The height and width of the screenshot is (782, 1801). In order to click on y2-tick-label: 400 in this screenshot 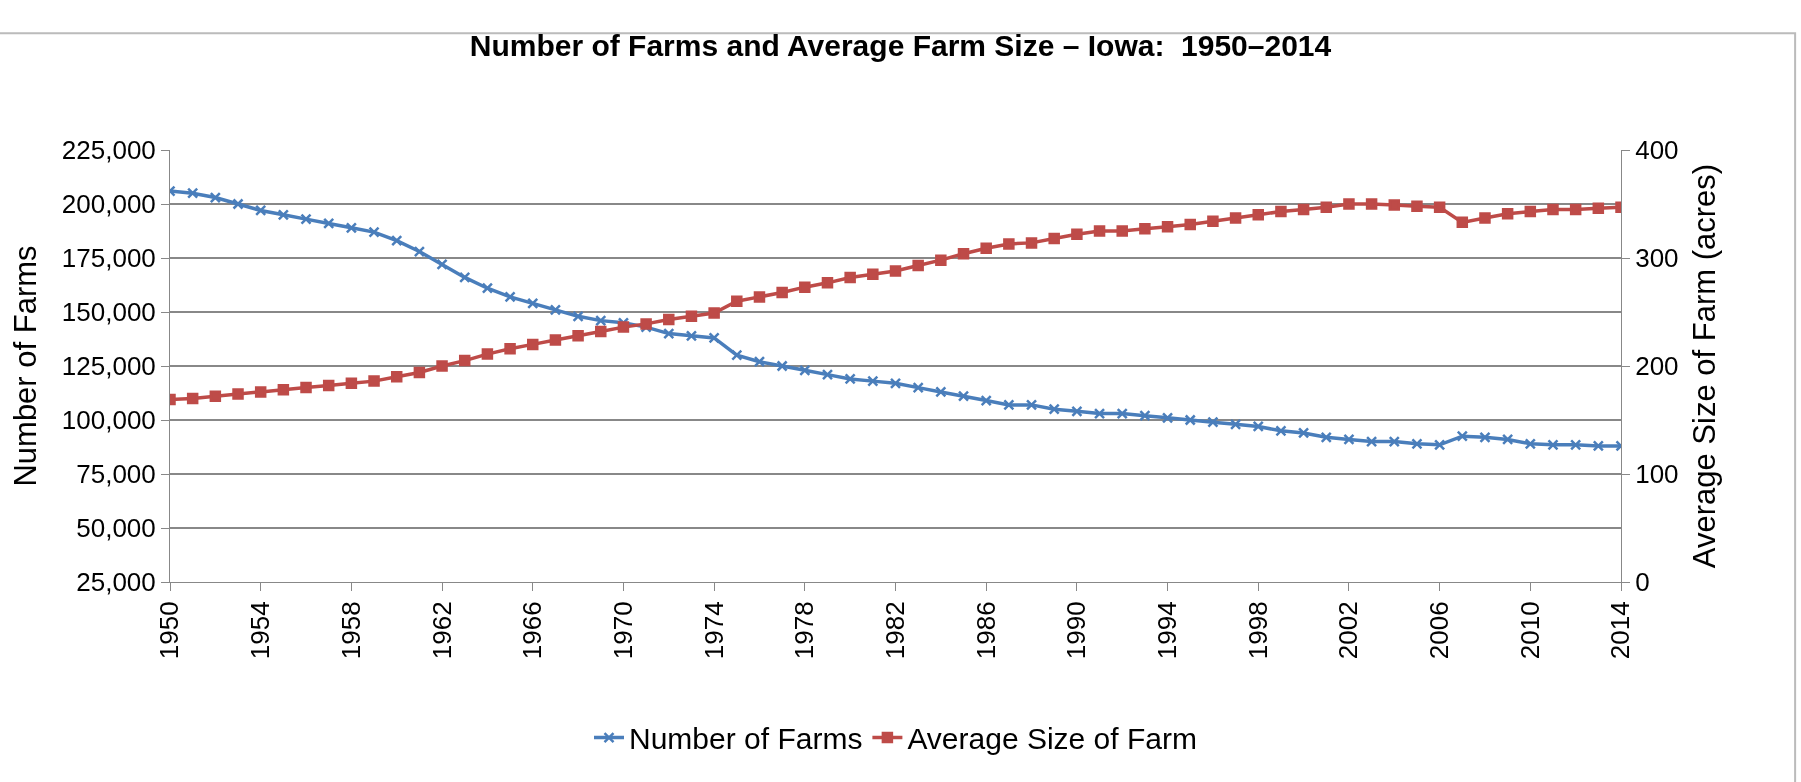, I will do `click(1657, 150)`.